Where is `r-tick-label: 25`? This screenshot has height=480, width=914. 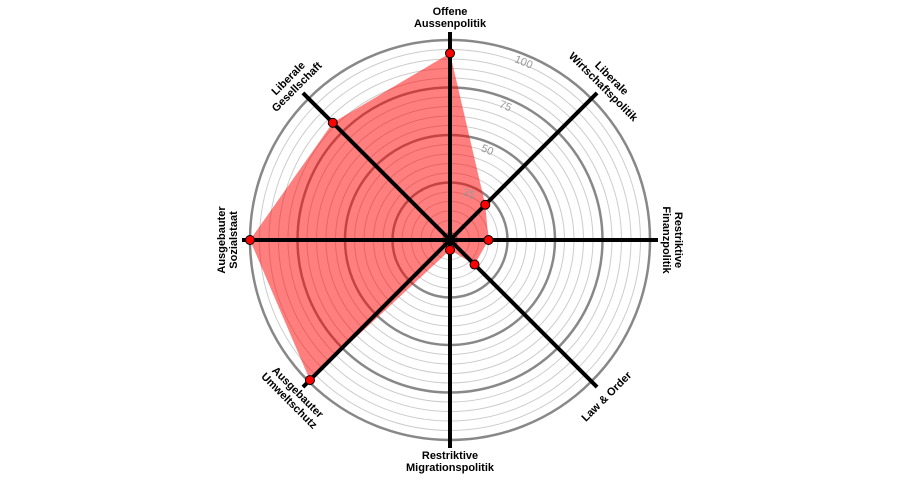
r-tick-label: 25 is located at coordinates (469, 194).